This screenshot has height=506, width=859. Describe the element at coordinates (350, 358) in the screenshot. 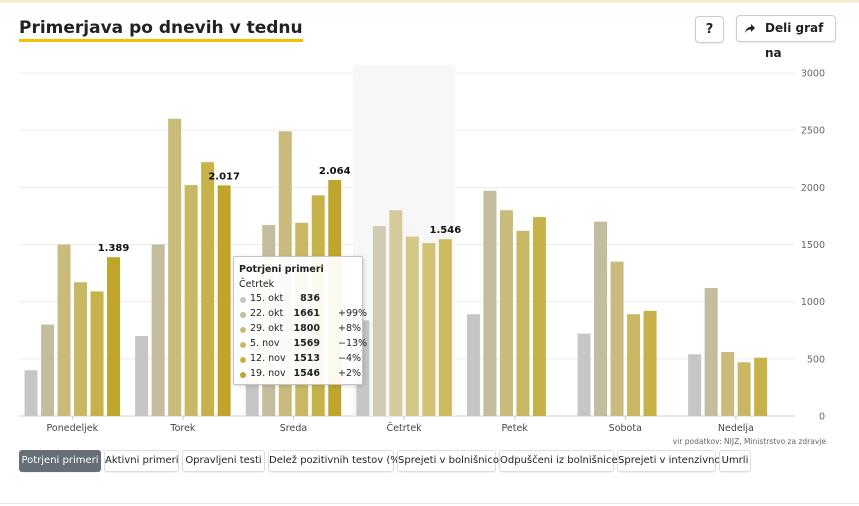

I see `tooltip-change: −4%` at that location.